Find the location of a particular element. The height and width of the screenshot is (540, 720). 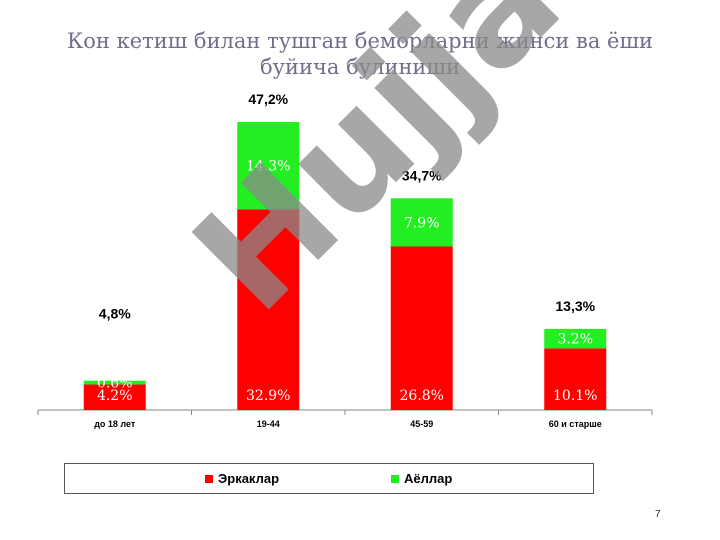

page-number: 7 is located at coordinates (658, 514).